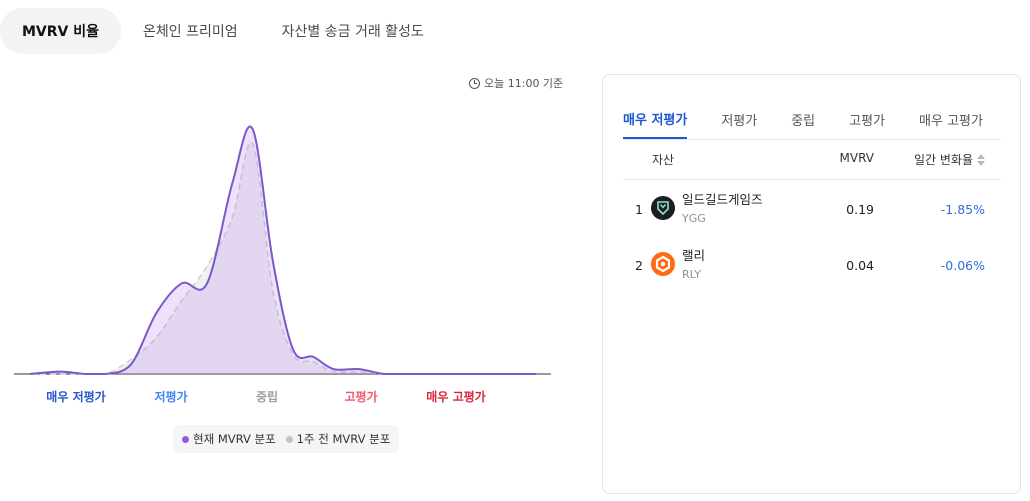 This screenshot has height=501, width=1030. Describe the element at coordinates (639, 265) in the screenshot. I see `row-rank: 2` at that location.